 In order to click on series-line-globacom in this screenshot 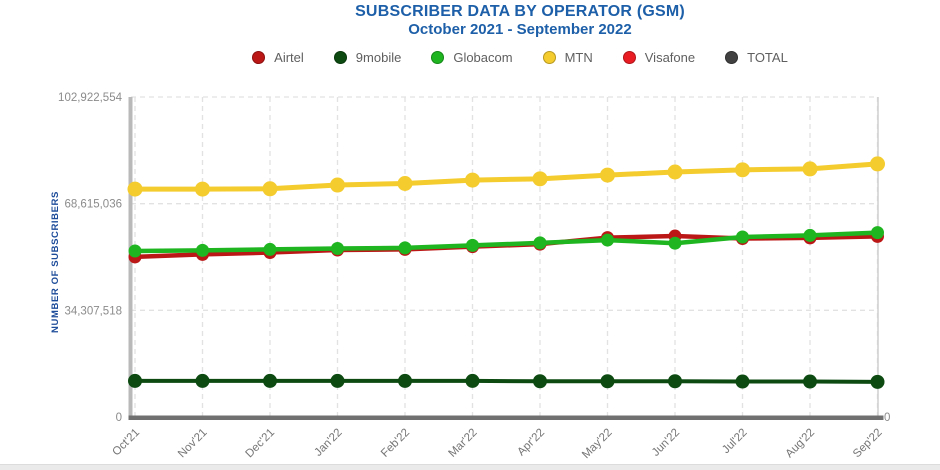, I will do `click(506, 242)`.